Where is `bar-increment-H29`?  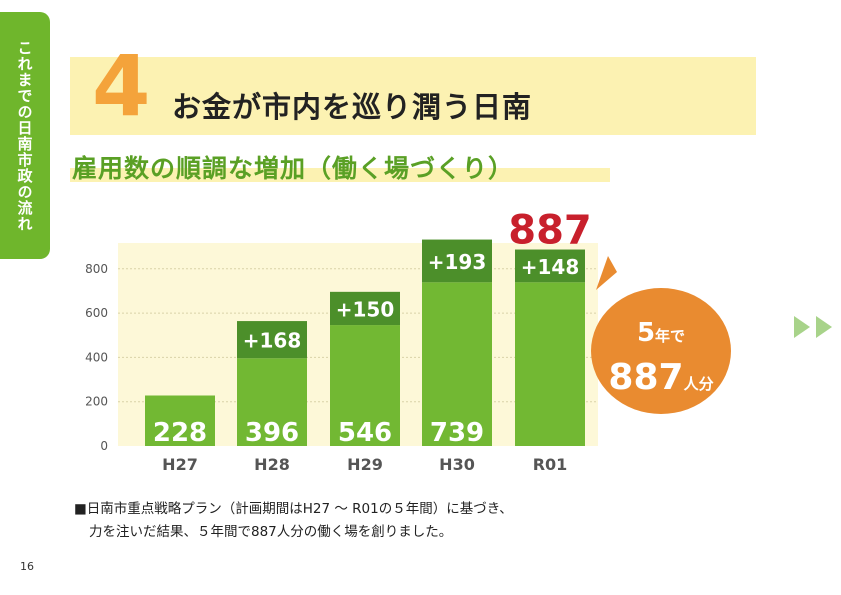
bar-increment-H29 is located at coordinates (365, 308).